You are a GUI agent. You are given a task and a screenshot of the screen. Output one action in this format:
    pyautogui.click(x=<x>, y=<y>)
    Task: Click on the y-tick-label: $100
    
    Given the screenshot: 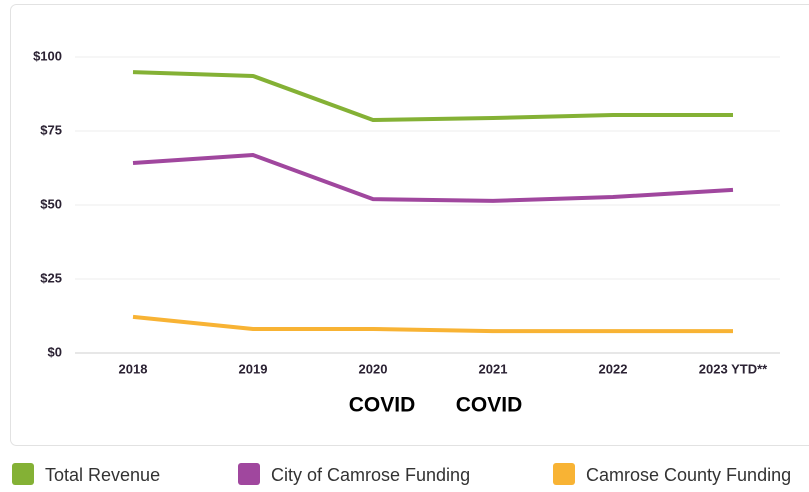 What is the action you would take?
    pyautogui.click(x=47, y=55)
    